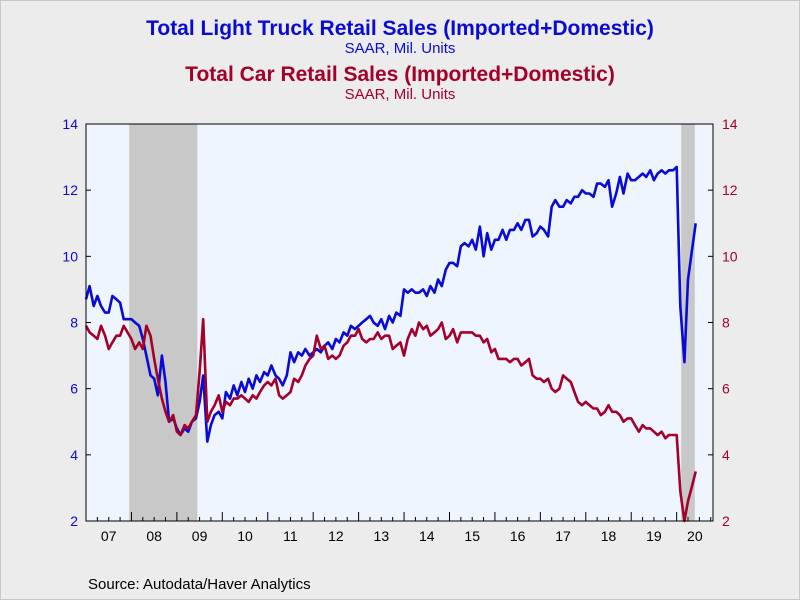 The height and width of the screenshot is (600, 800). Describe the element at coordinates (726, 323) in the screenshot. I see `y-tick-label-right-8: 8` at that location.